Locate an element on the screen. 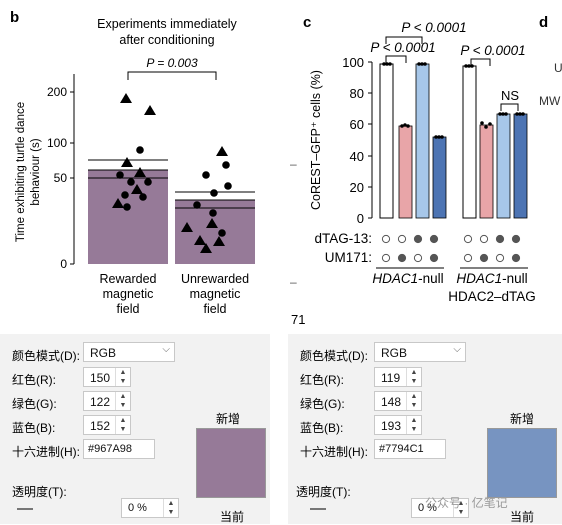 Image resolution: width=562 pixels, height=525 pixels. blue-input: 193 ▲ ▼ is located at coordinates (398, 425).